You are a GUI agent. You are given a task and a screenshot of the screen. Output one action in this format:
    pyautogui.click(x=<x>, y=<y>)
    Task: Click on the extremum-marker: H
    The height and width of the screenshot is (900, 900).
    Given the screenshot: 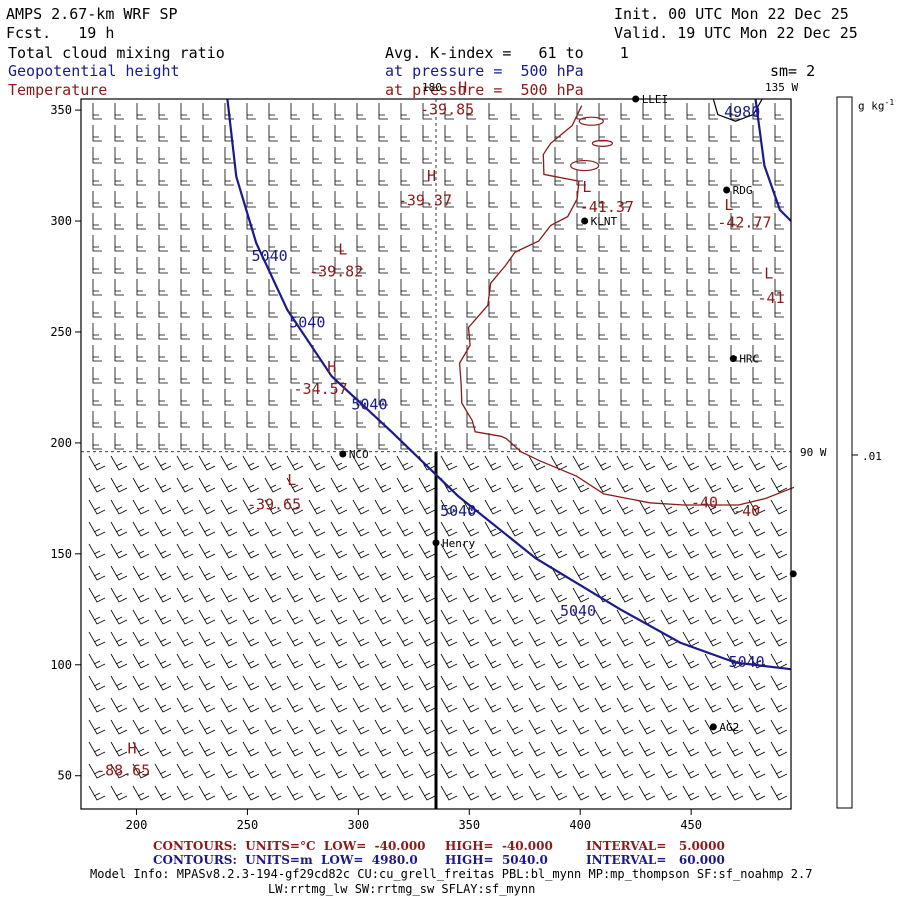 What is the action you would take?
    pyautogui.click(x=431, y=176)
    